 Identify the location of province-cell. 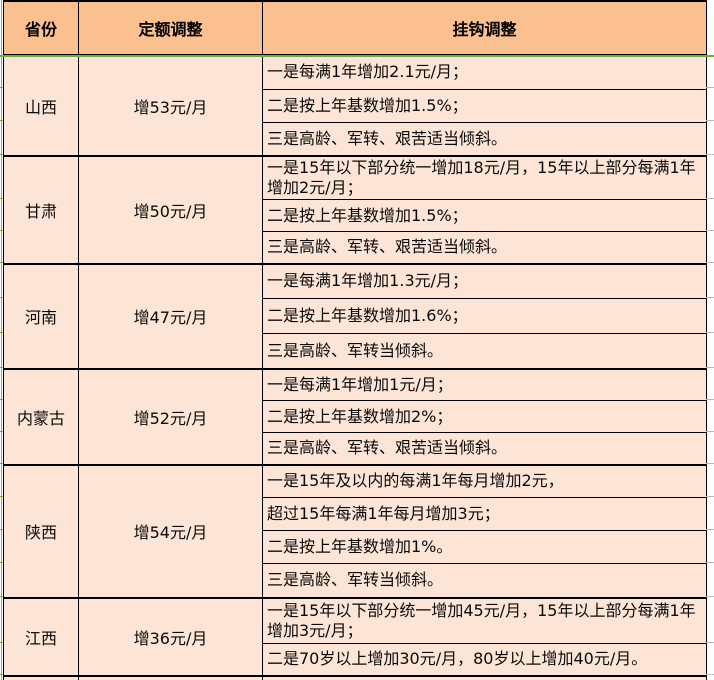
(41, 677).